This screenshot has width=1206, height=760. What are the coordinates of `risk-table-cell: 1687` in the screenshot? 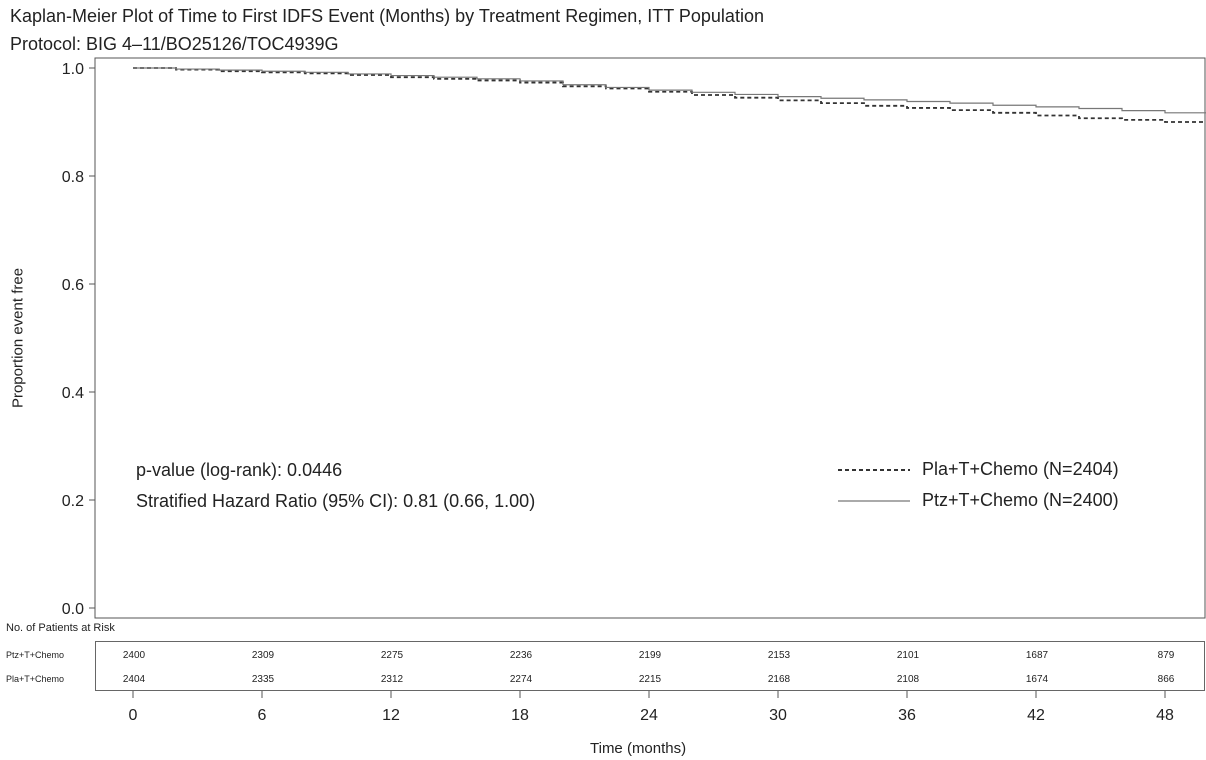 It's located at (1037, 655).